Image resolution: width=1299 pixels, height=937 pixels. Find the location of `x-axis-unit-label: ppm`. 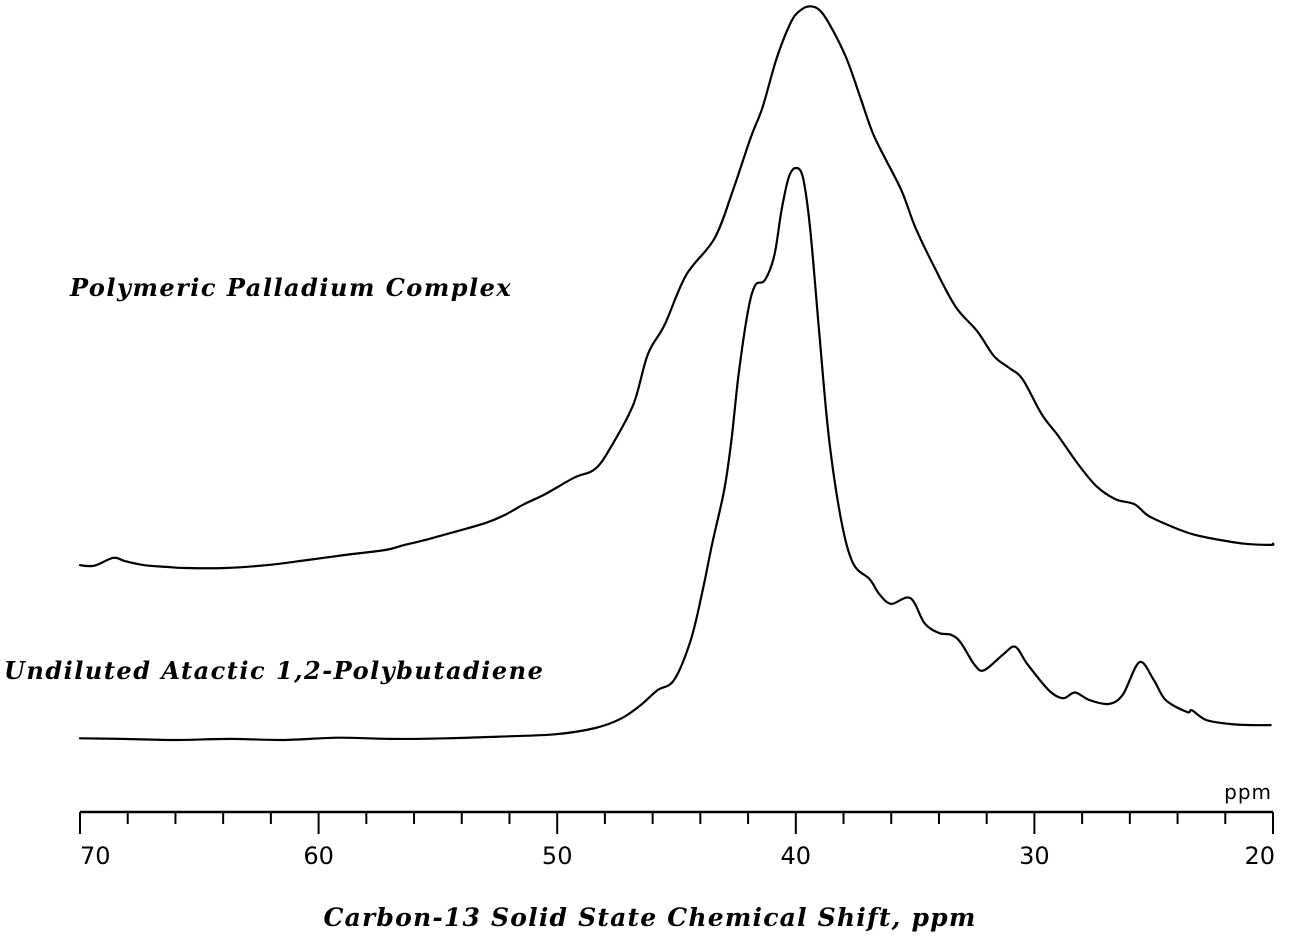

x-axis-unit-label: ppm is located at coordinates (1248, 792).